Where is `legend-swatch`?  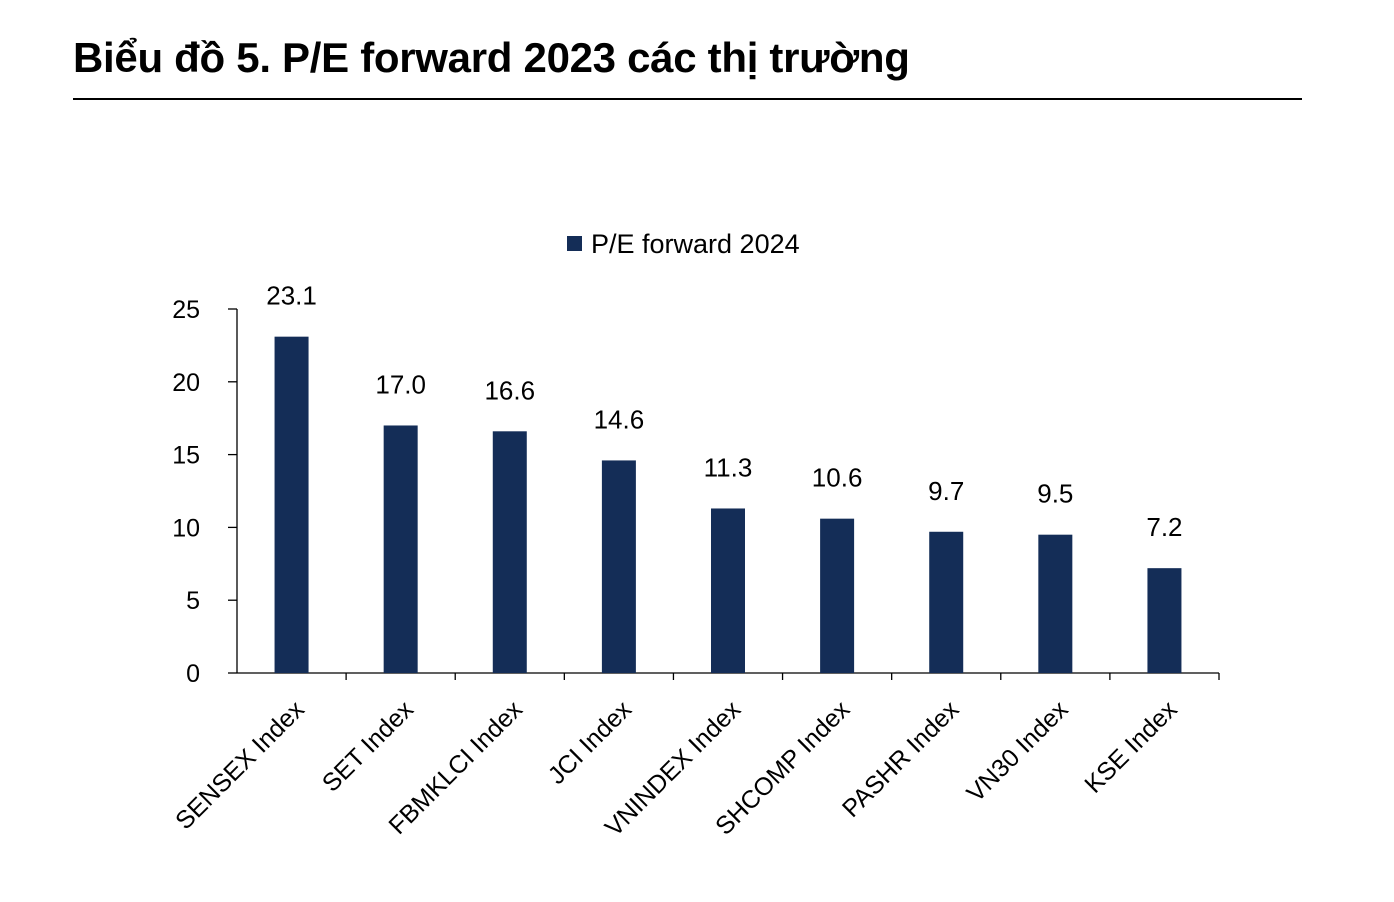
legend-swatch is located at coordinates (574, 243).